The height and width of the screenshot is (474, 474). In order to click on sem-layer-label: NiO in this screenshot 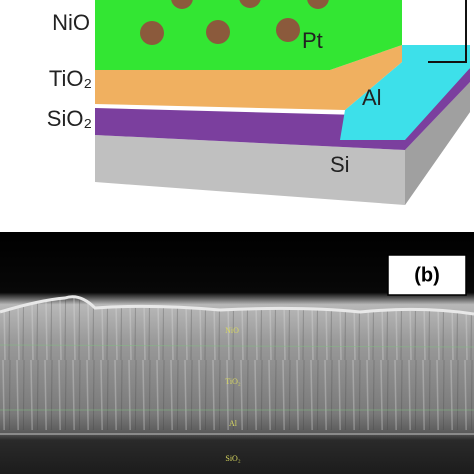, I will do `click(232, 330)`.